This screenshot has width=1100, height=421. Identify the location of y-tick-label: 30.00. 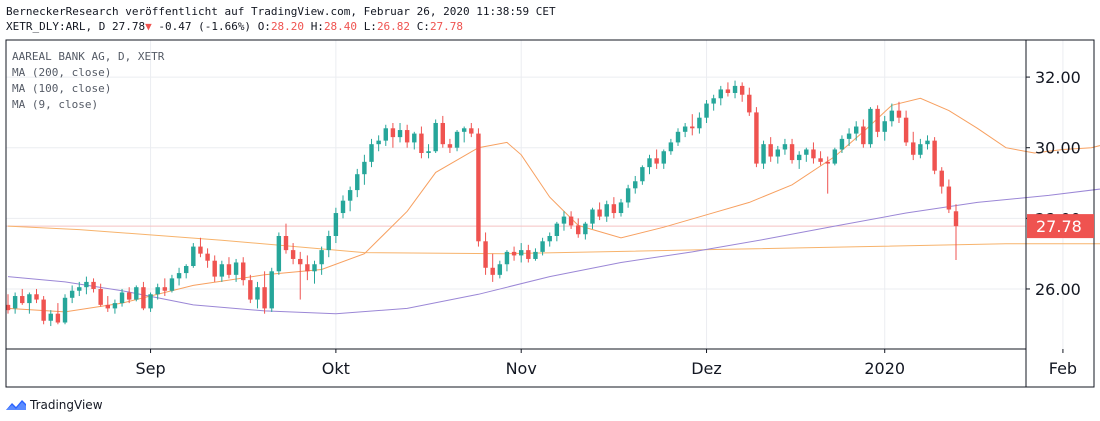
(1058, 148).